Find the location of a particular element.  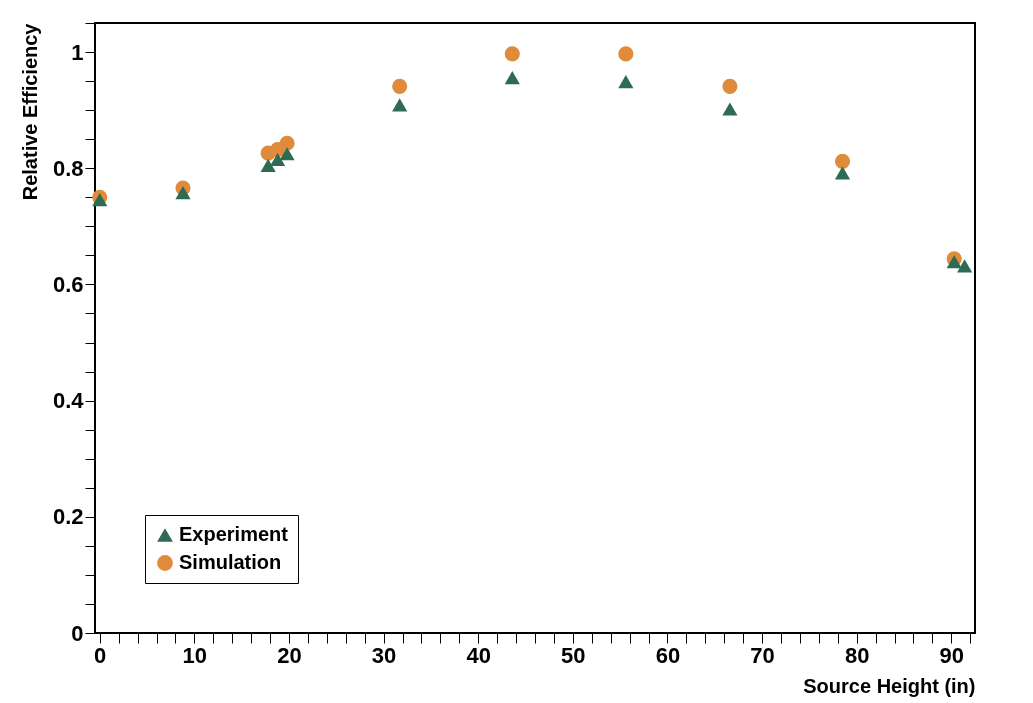

x-tick-label: 30 is located at coordinates (384, 655).